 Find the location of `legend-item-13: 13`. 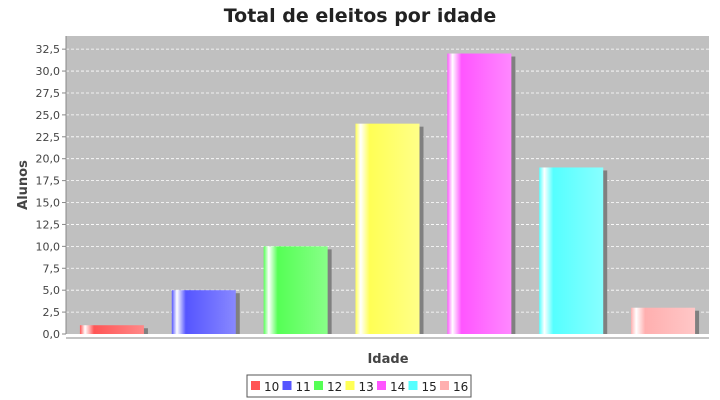

legend-item-13: 13 is located at coordinates (366, 387).